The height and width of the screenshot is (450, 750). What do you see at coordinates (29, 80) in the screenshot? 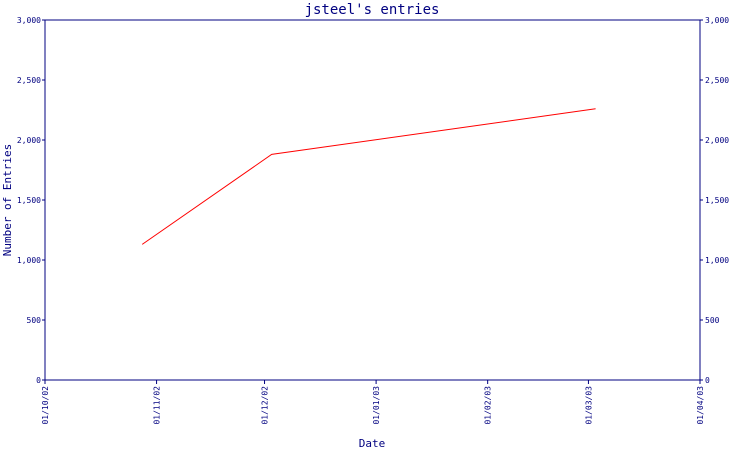
I see `y-tick-label: 2,500` at bounding box center [29, 80].